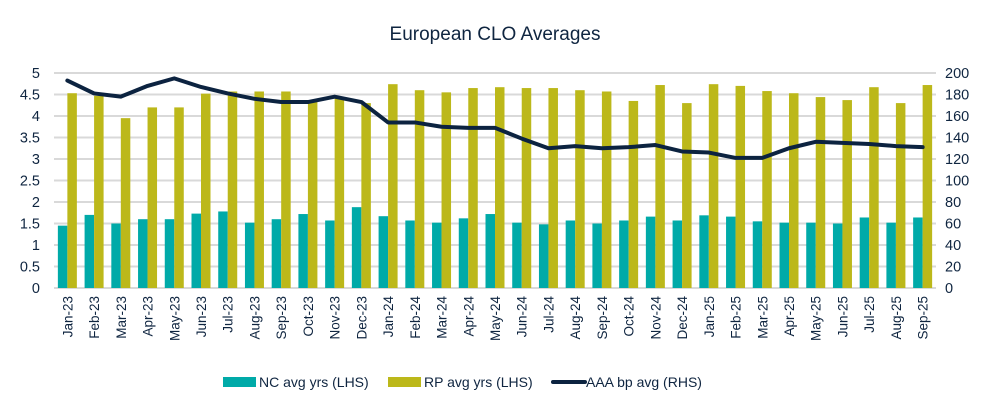 This screenshot has width=990, height=407. Describe the element at coordinates (522, 317) in the screenshot. I see `x-tick-label: Jun-24` at that location.